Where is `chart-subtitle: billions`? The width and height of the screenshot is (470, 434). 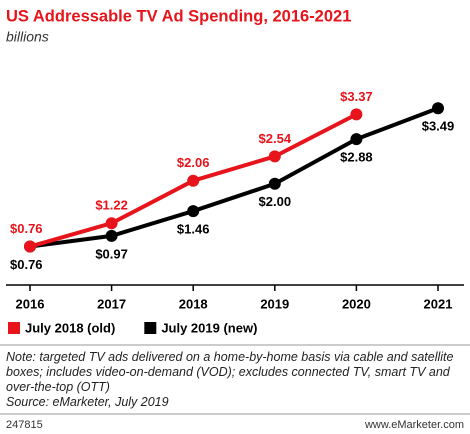
chart-subtitle: billions is located at coordinates (27, 37).